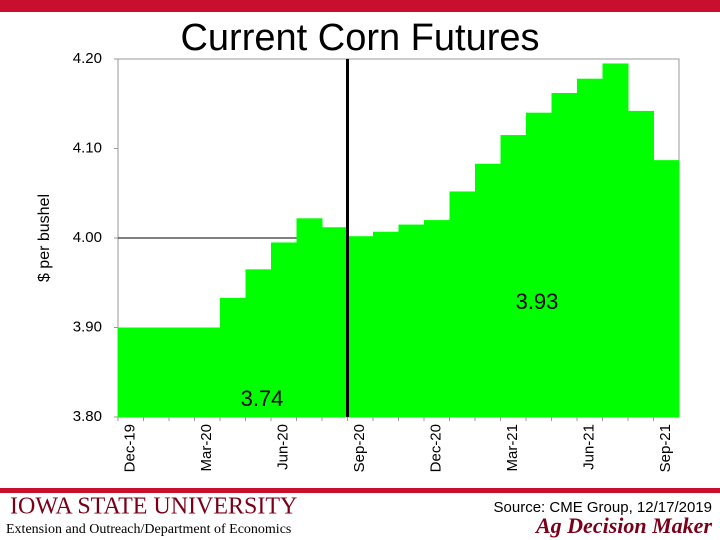  Describe the element at coordinates (130, 448) in the screenshot. I see `x-tick-label: Dec-19` at that location.